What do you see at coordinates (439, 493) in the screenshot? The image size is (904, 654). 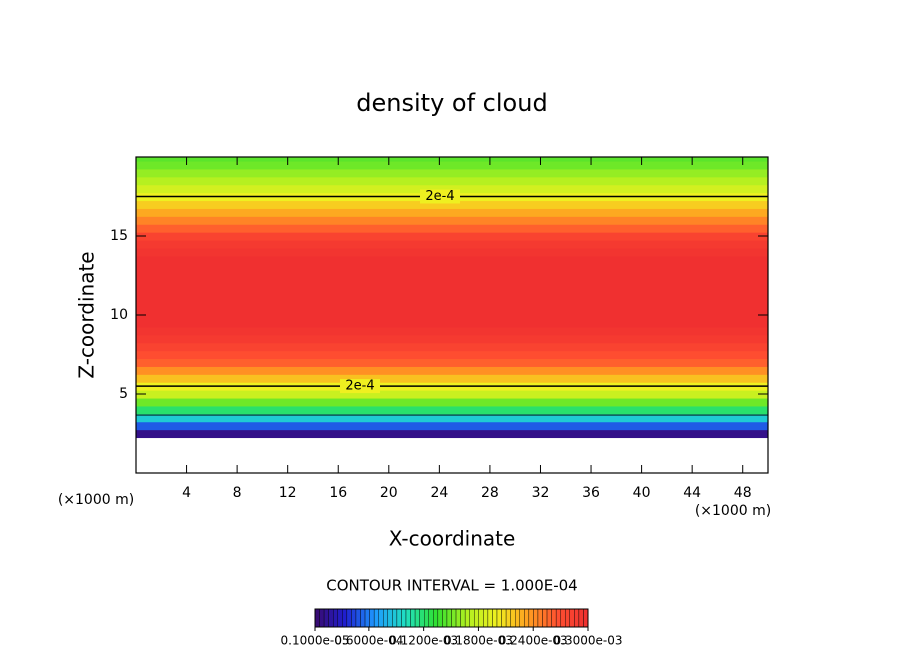 I see `x-tick-label: 24` at bounding box center [439, 493].